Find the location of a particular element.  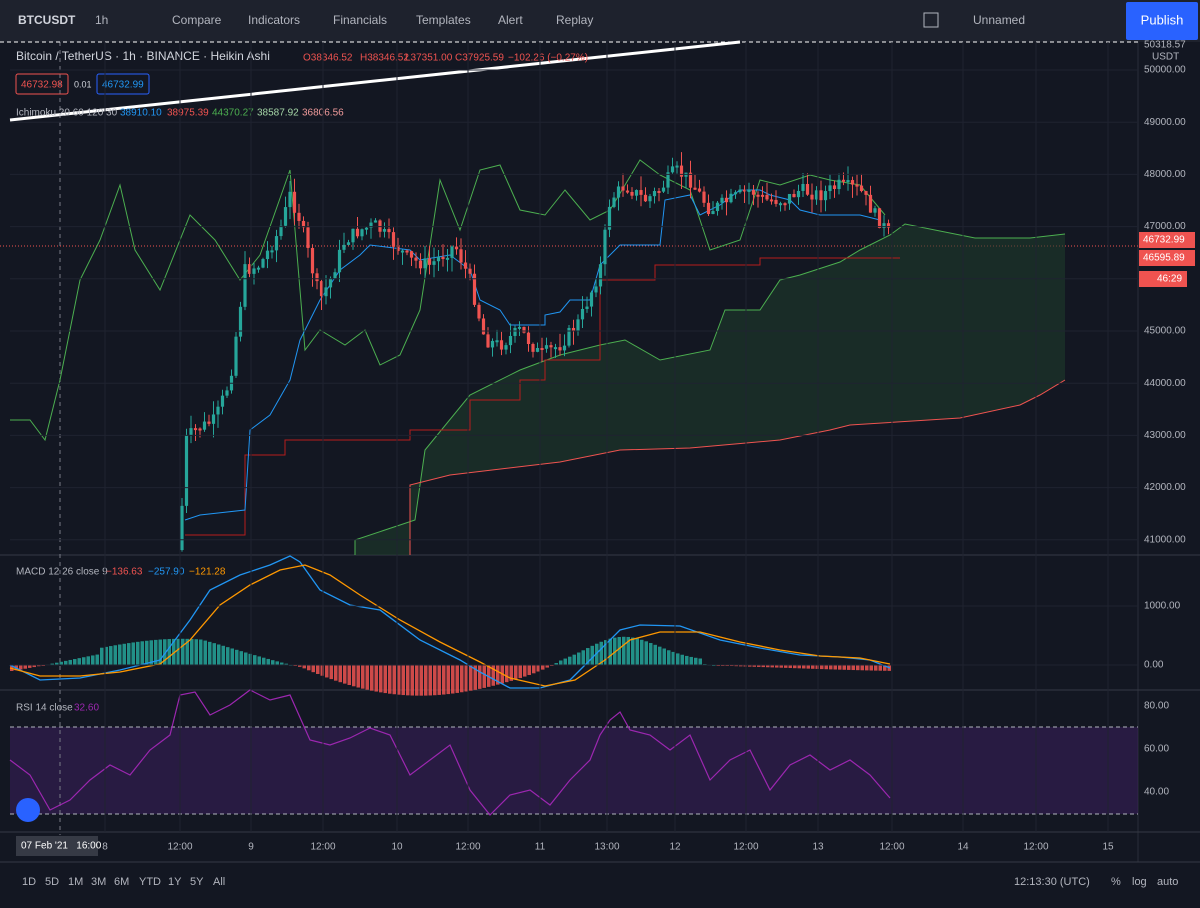

range-button: 3M is located at coordinates (98, 882).